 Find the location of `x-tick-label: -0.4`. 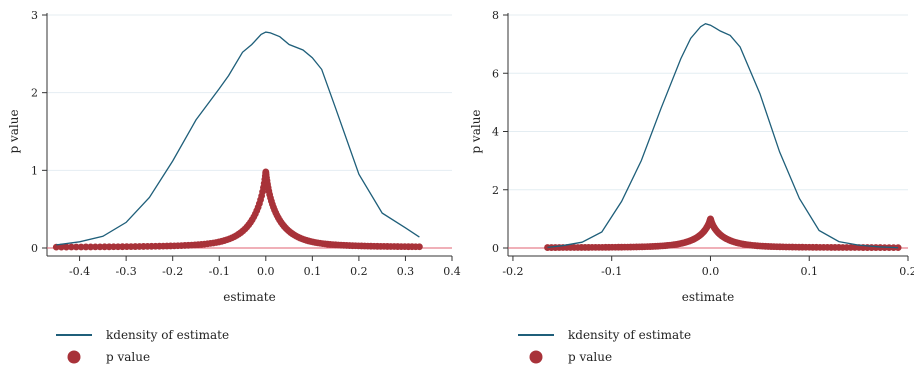

x-tick-label: -0.4 is located at coordinates (79, 271).